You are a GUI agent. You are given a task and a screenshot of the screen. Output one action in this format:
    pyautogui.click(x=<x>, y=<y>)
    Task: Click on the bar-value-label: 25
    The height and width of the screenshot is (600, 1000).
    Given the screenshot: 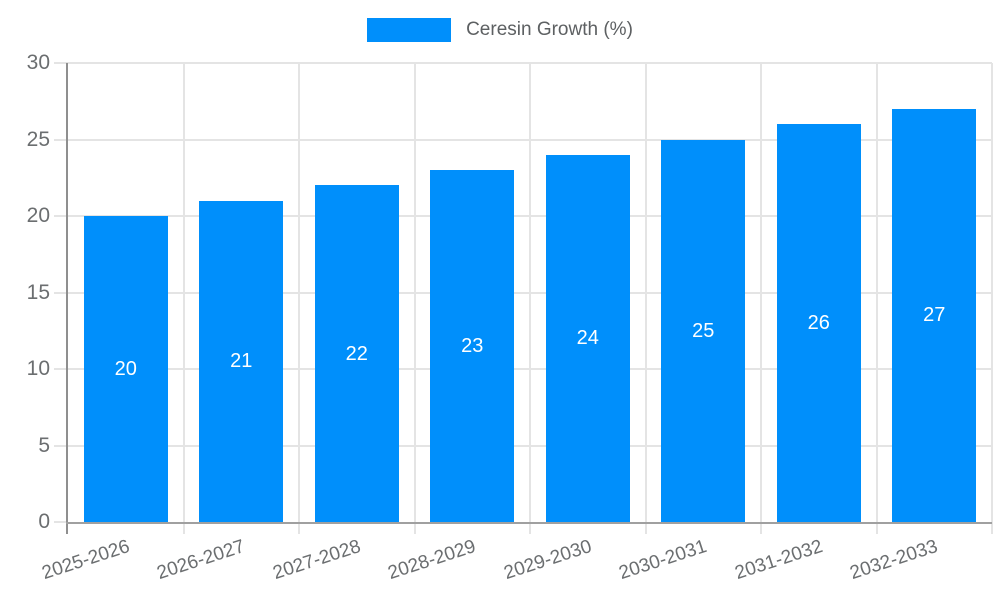 What is the action you would take?
    pyautogui.click(x=703, y=330)
    